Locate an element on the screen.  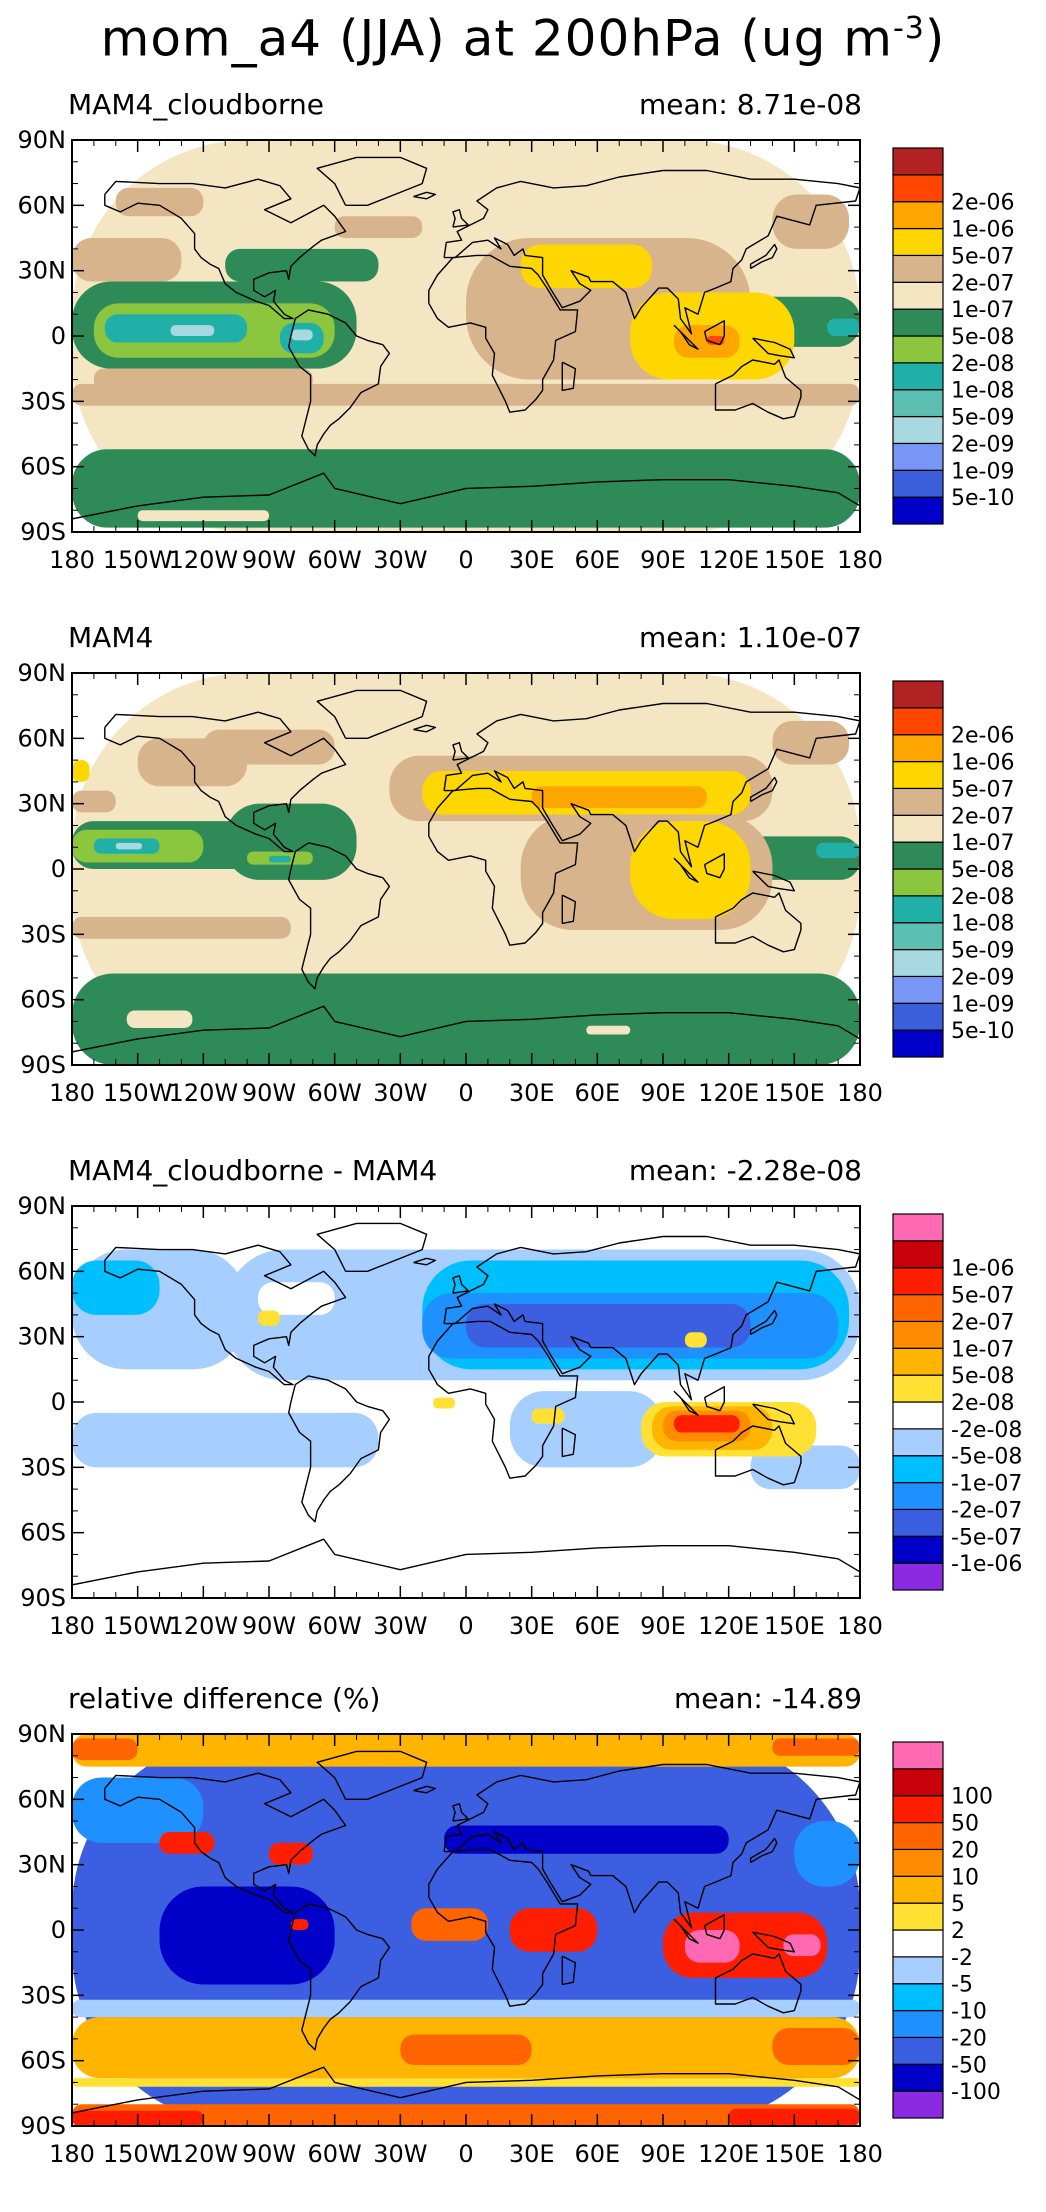
colorbar-label: 2e-07 is located at coordinates (982, 1322).